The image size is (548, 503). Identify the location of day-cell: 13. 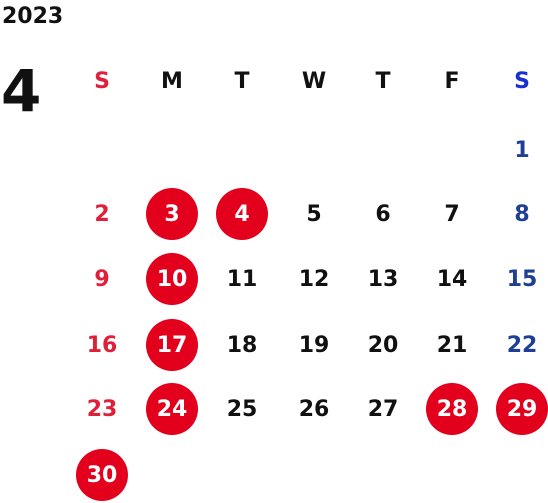
(383, 279).